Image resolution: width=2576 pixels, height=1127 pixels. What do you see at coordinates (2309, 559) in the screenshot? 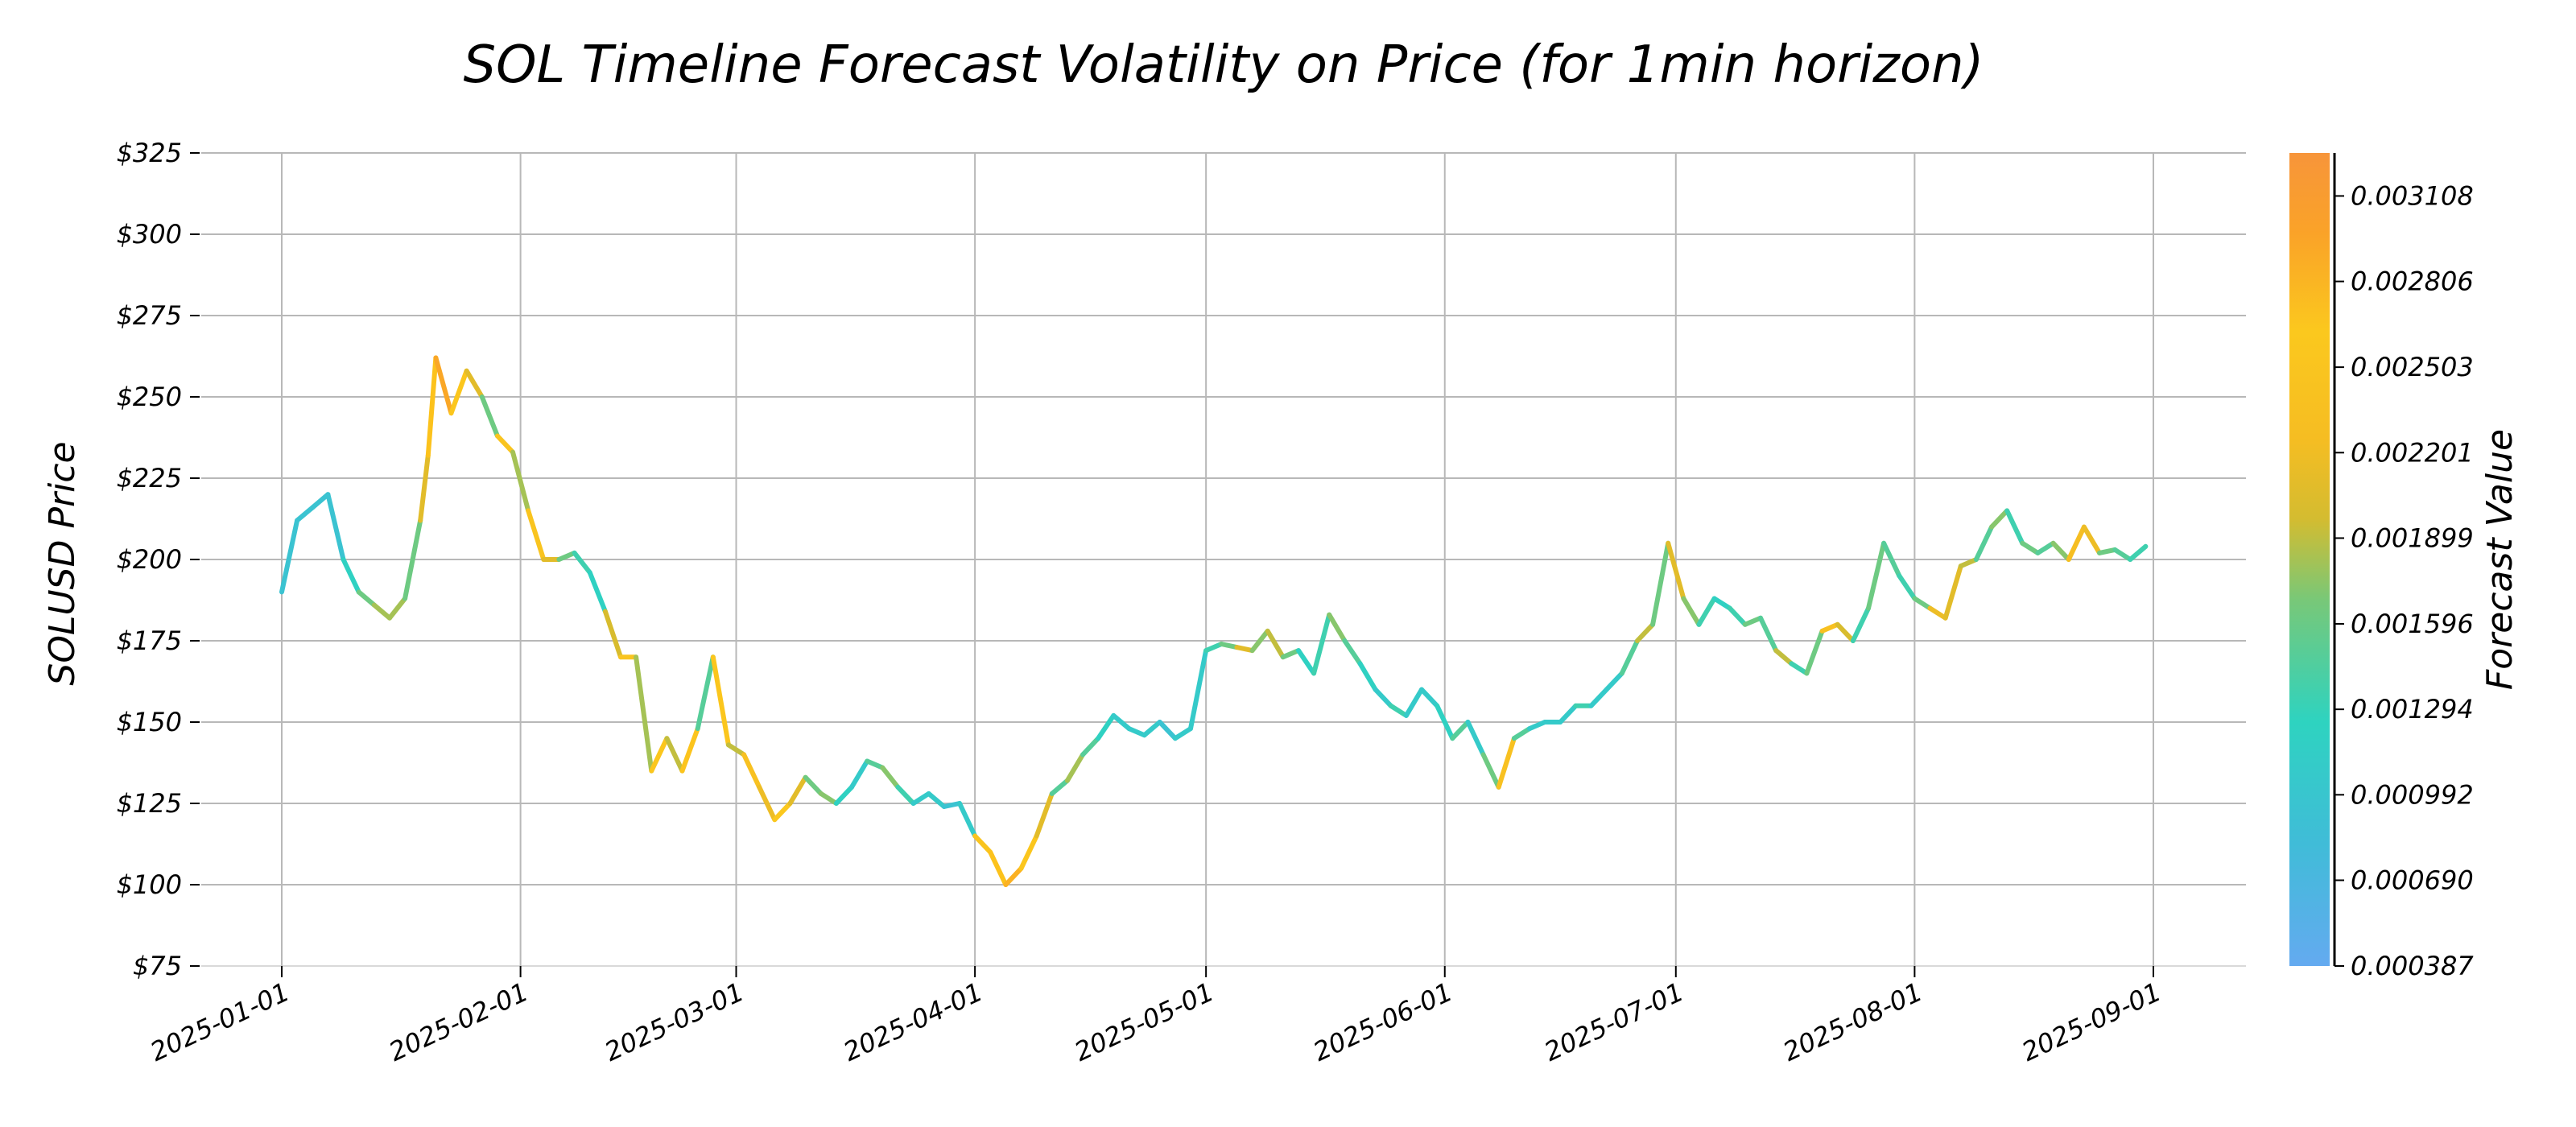
I see `colorbar` at bounding box center [2309, 559].